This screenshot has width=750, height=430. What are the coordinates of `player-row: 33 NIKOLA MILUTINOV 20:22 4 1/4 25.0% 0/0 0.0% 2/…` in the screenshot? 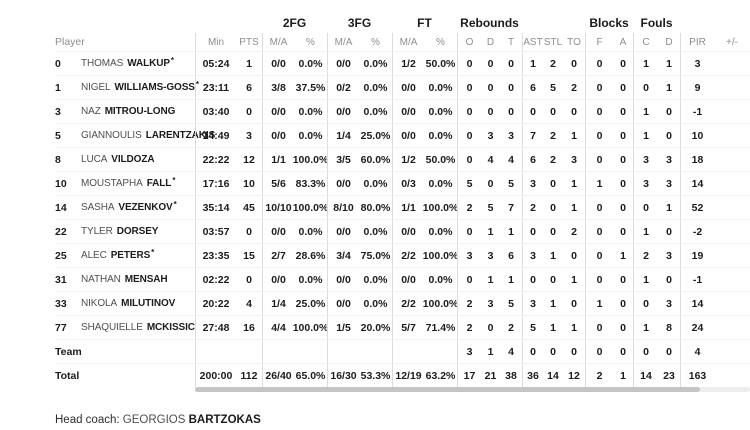 It's located at (402, 303).